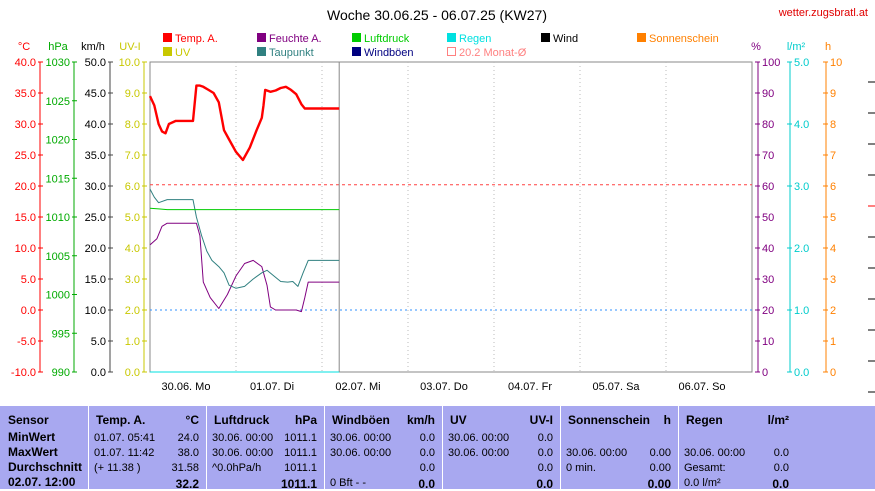 The height and width of the screenshot is (491, 875). What do you see at coordinates (129, 47) in the screenshot?
I see `axis-unit: UV-I` at bounding box center [129, 47].